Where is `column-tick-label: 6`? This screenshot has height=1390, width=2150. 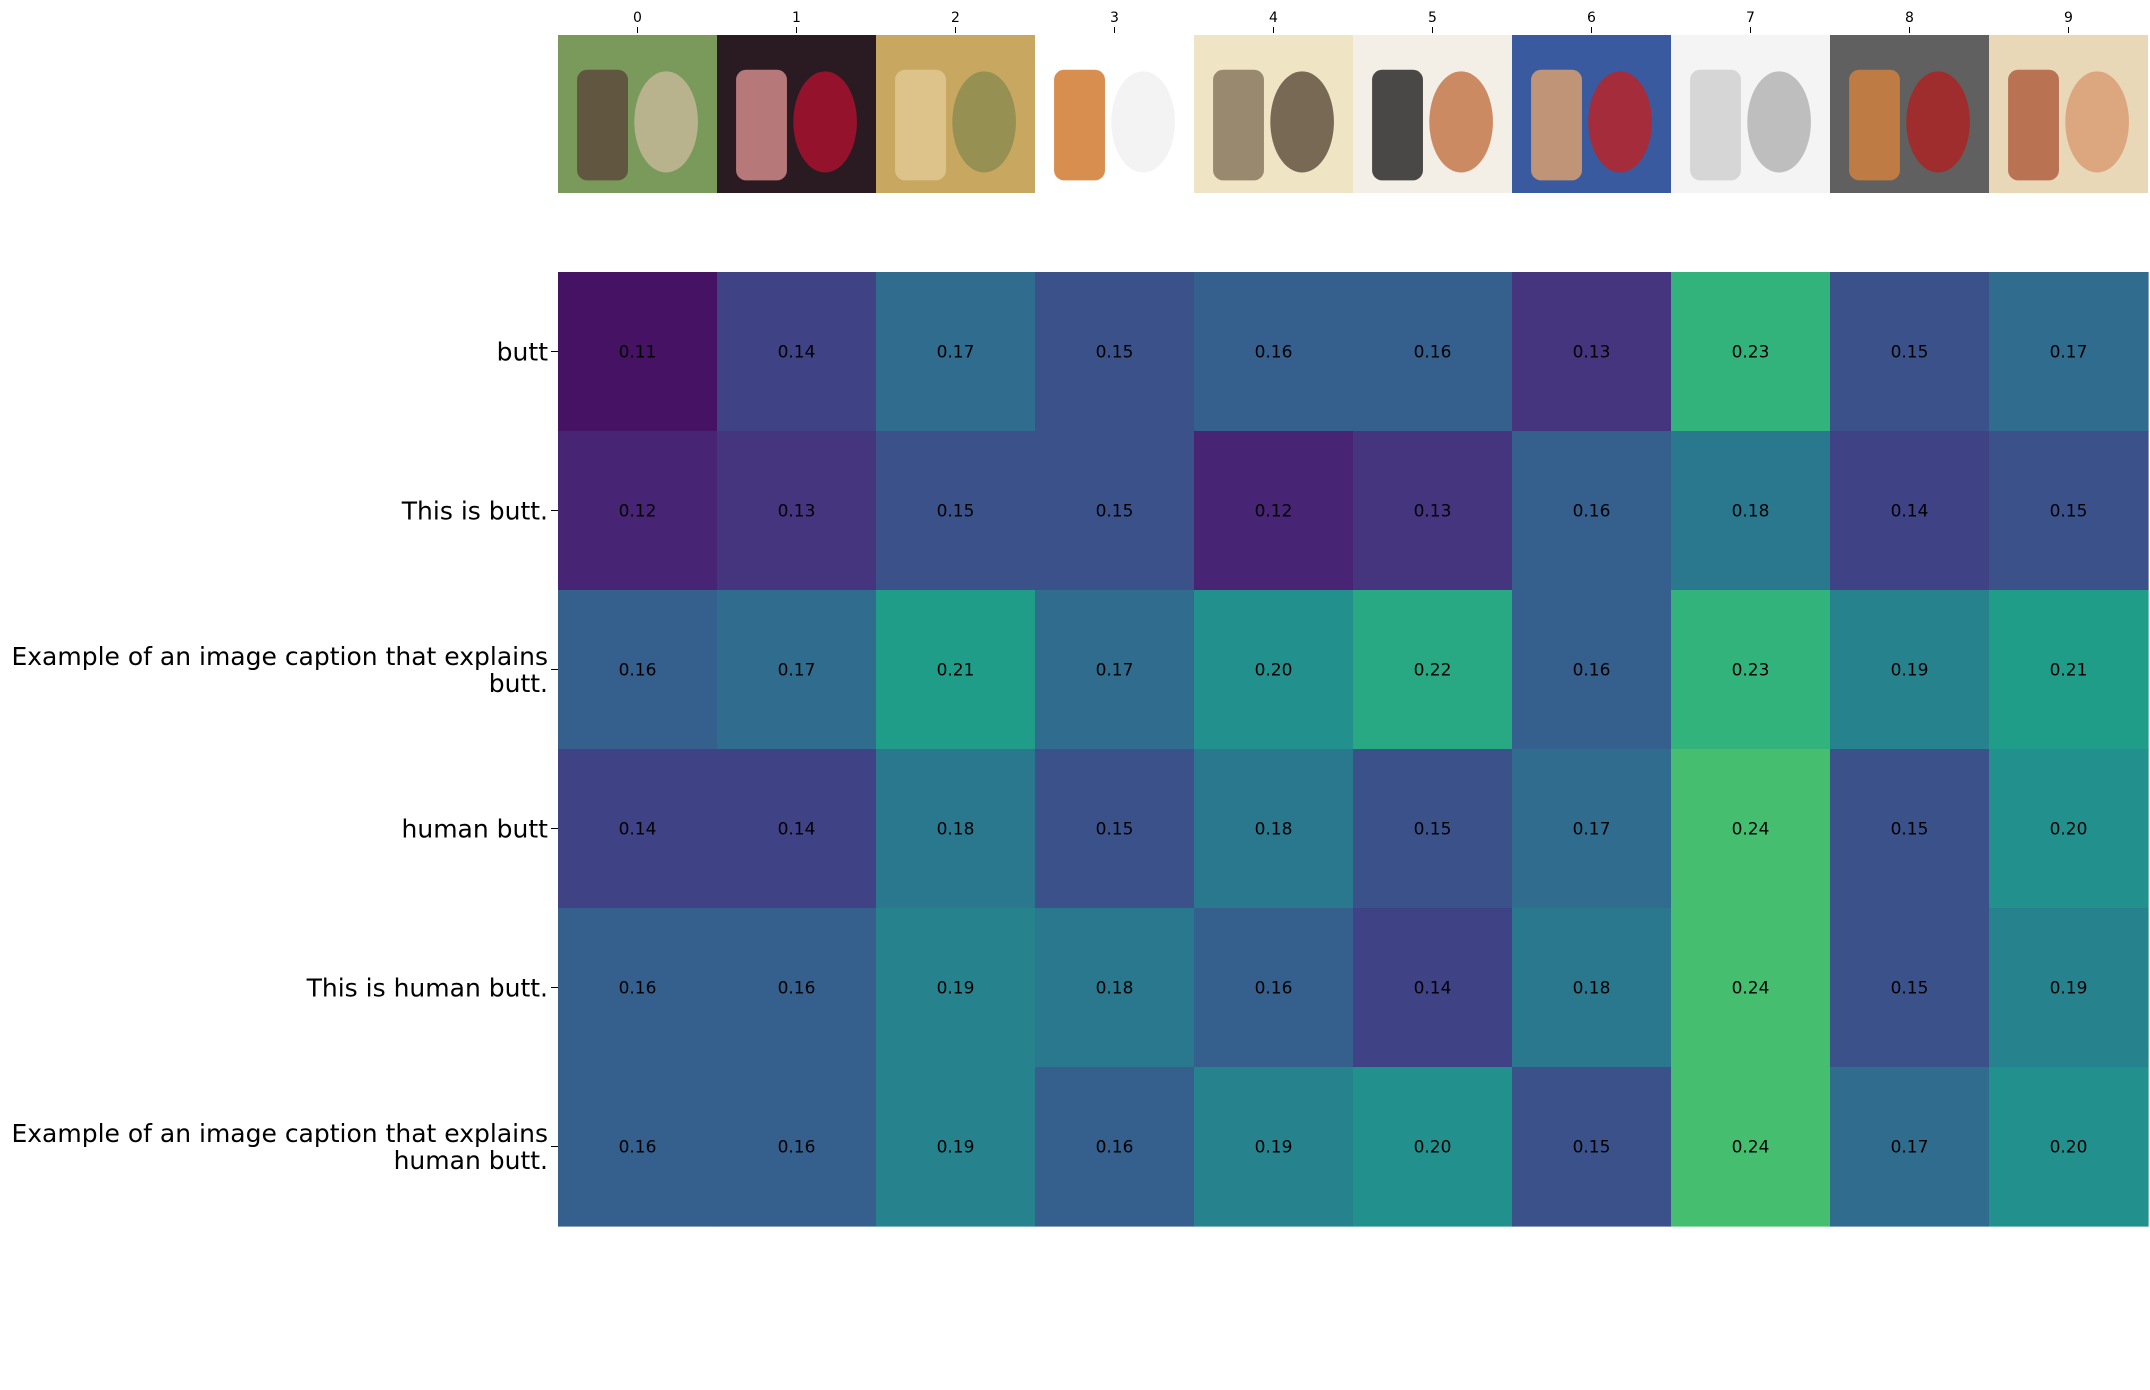 column-tick-label: 6 is located at coordinates (1591, 18).